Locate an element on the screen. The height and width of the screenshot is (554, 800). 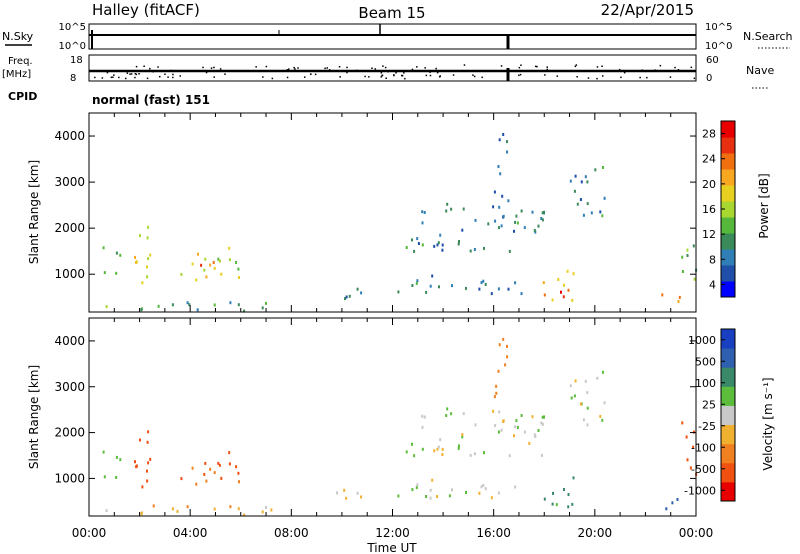
beam-title: Beam 15 is located at coordinates (391, 13).